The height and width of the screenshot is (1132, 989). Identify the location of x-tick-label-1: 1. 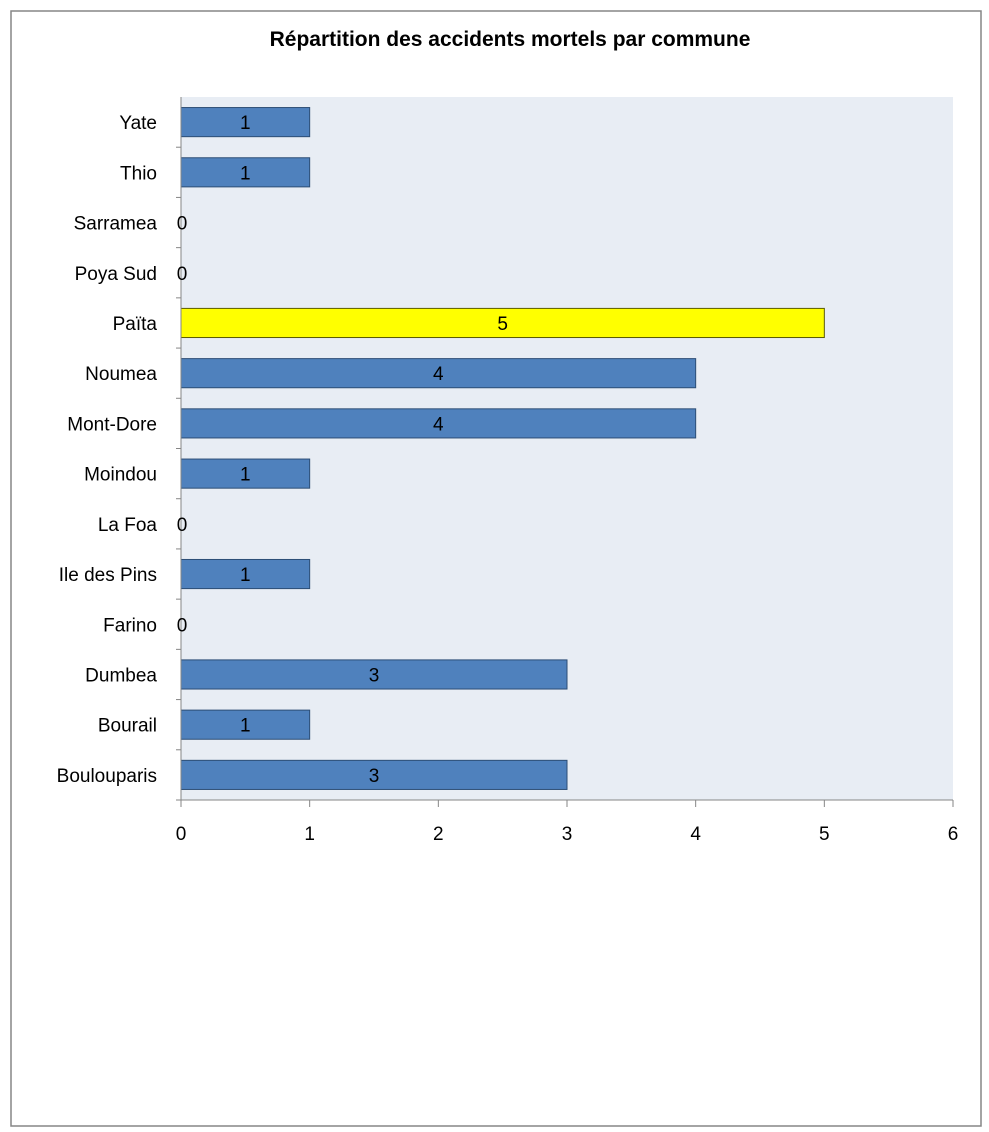
(309, 834).